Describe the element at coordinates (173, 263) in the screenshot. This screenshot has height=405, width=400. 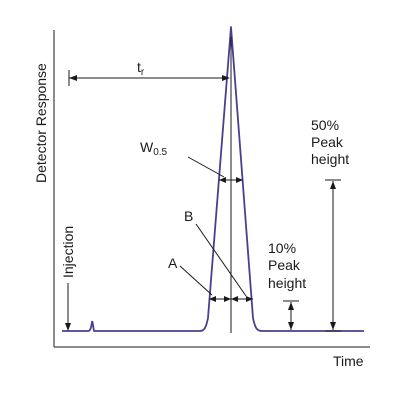
I see `marker-a-label: A` at that location.